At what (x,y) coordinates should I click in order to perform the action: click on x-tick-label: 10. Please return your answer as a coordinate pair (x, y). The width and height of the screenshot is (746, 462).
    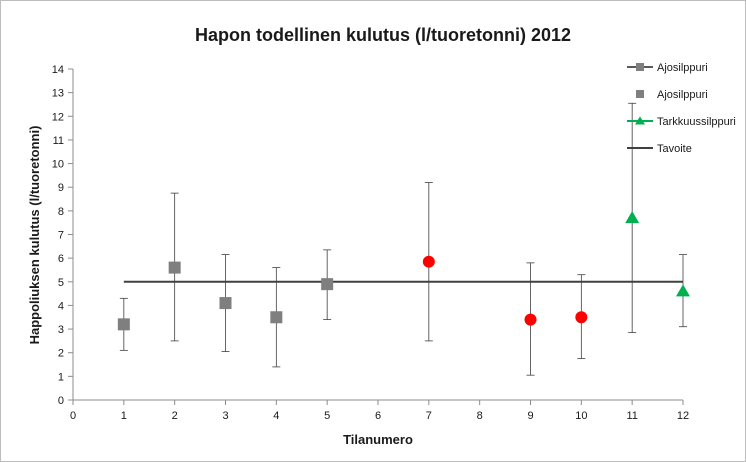
    Looking at the image, I should click on (581, 416).